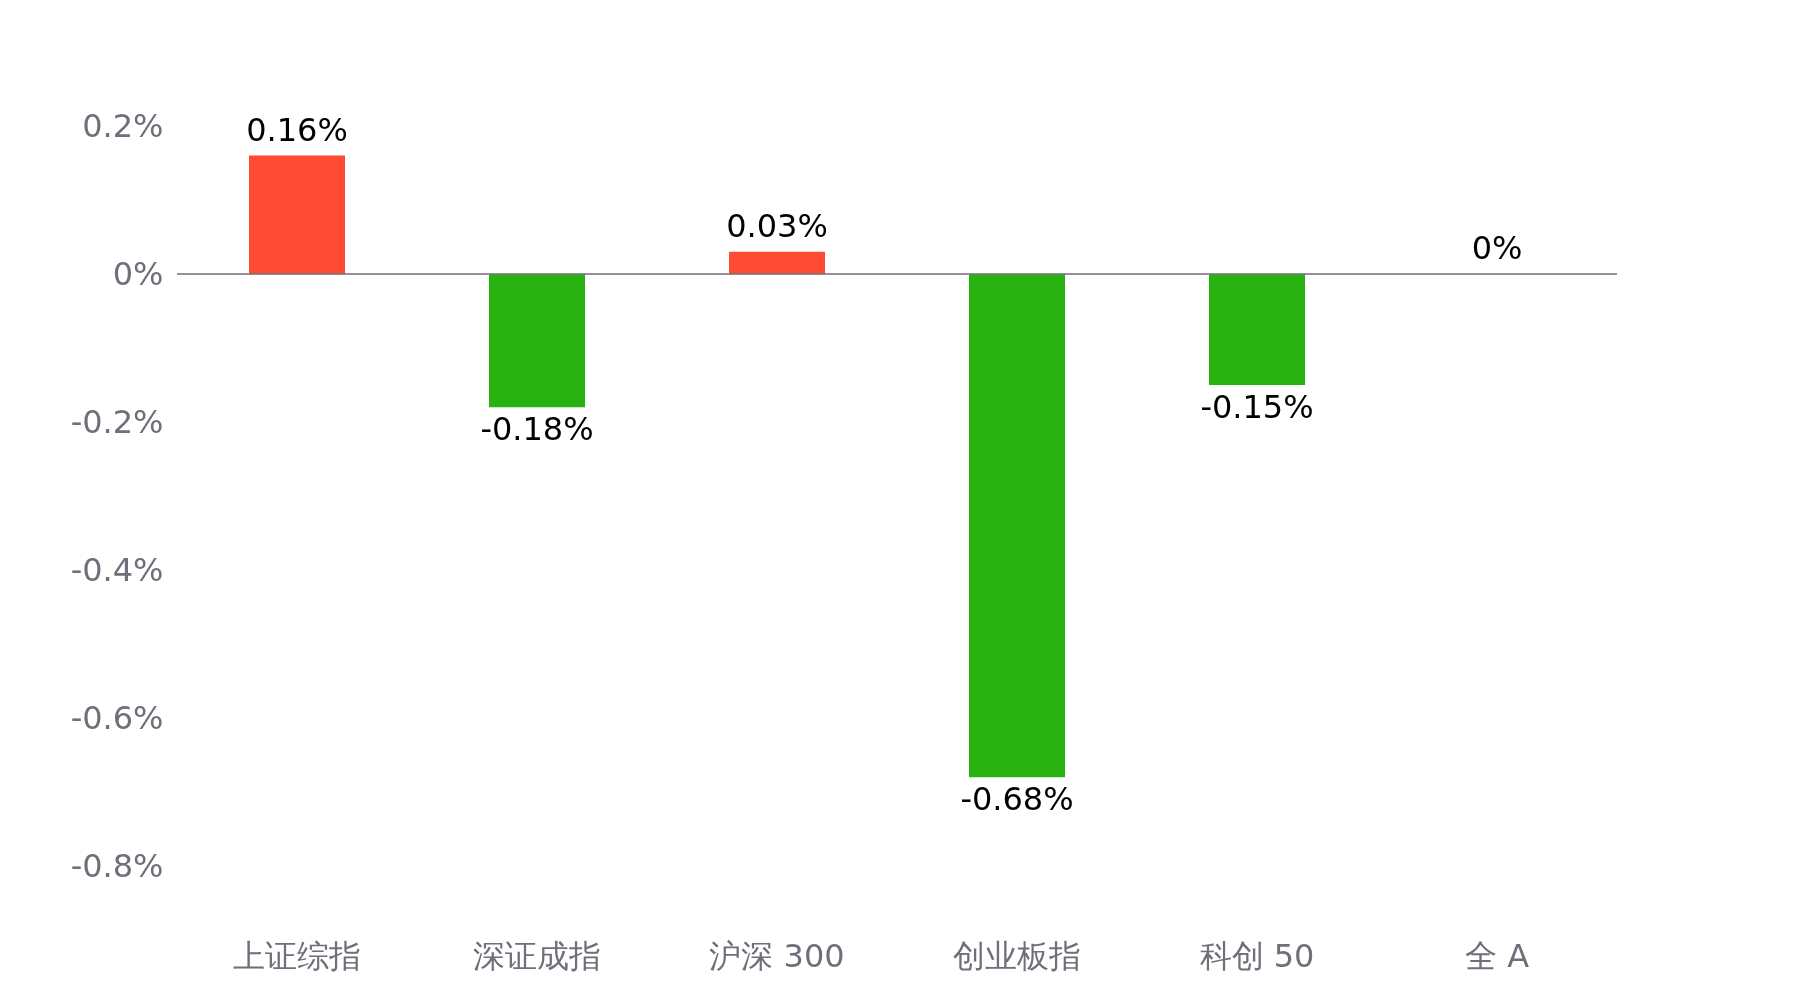  What do you see at coordinates (117, 421) in the screenshot?
I see `y-tick-label: -0.2%` at bounding box center [117, 421].